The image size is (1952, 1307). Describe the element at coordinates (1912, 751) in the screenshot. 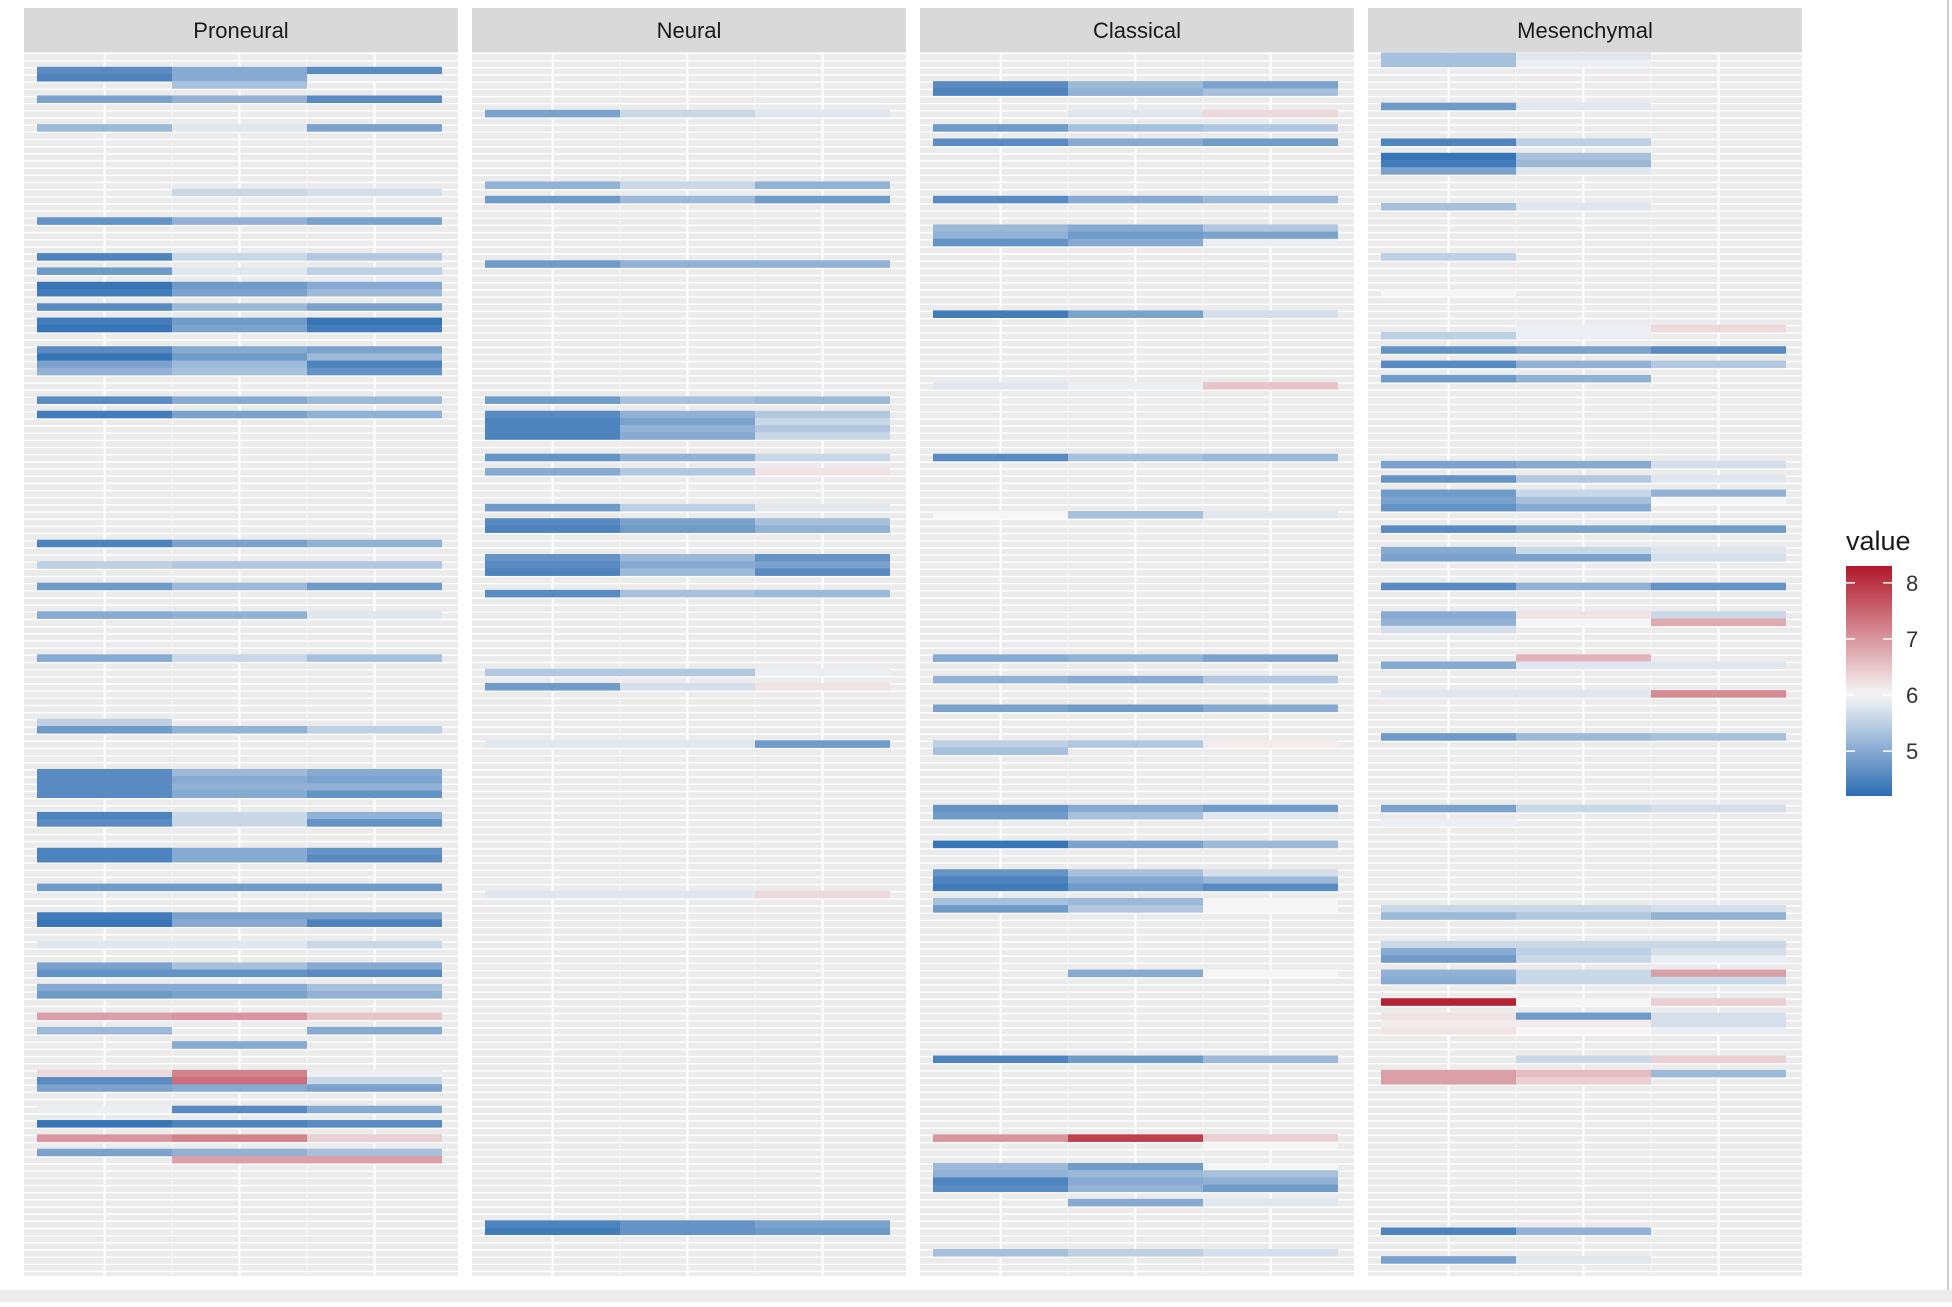

I see `legend-tick-label: 5` at that location.